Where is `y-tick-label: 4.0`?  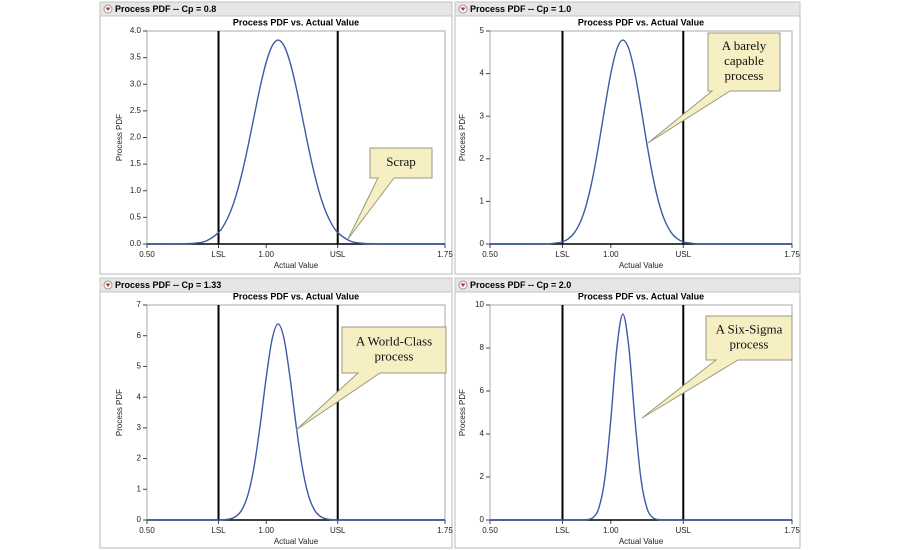
y-tick-label: 4.0 is located at coordinates (136, 30).